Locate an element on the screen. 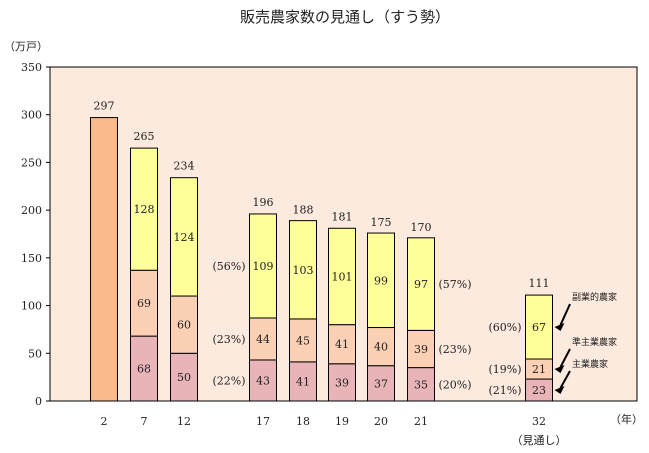 This screenshot has height=453, width=649. bar-segment-label: 109 is located at coordinates (263, 266).